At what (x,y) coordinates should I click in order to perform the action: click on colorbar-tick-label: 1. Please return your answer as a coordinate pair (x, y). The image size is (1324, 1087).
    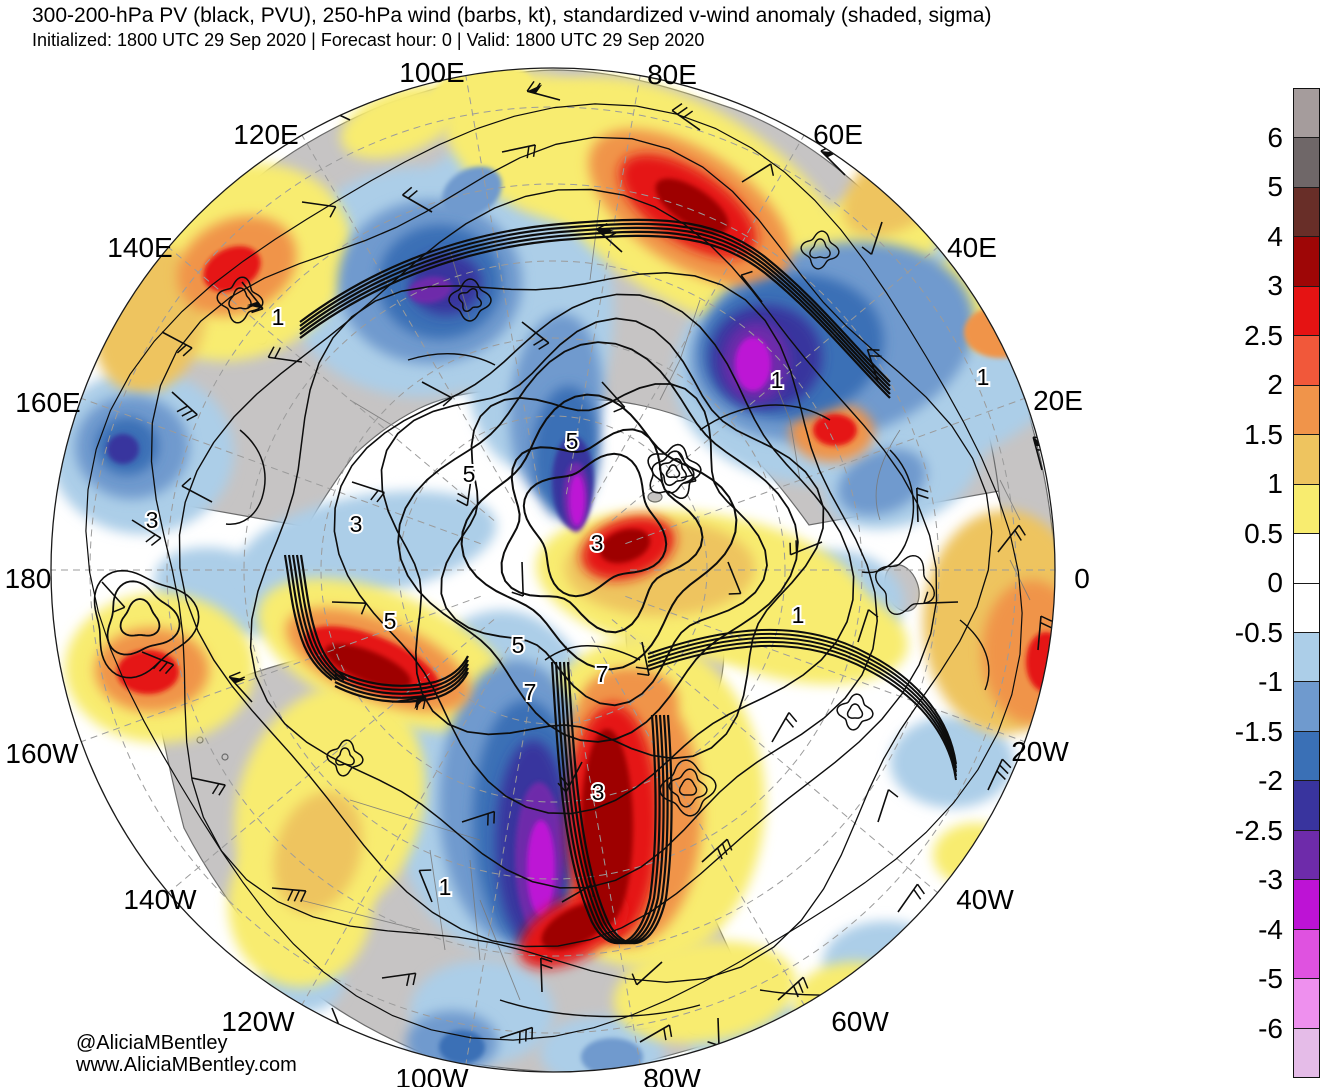
    Looking at the image, I should click on (1275, 483).